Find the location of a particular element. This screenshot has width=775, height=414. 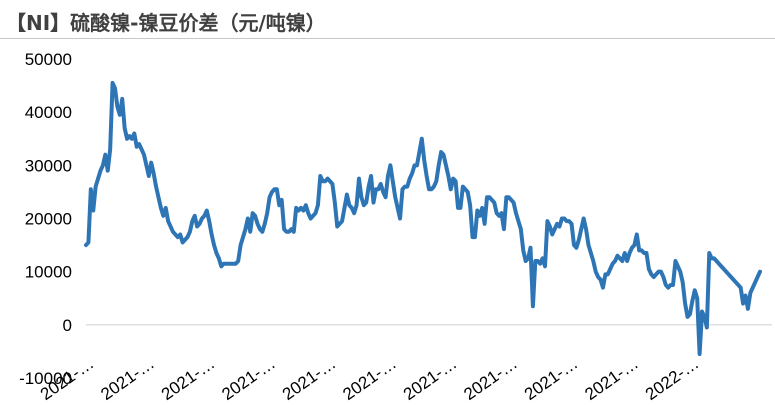

y-tick-label: 50000 is located at coordinates (48, 59).